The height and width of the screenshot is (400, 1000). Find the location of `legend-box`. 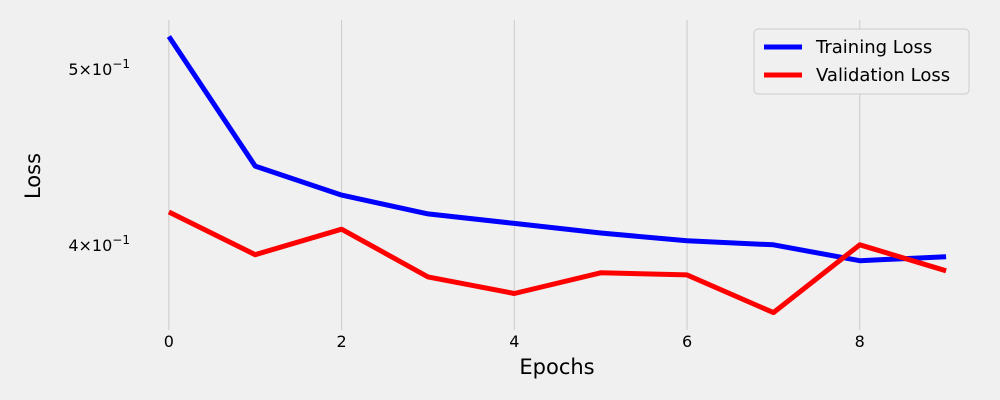

legend-box is located at coordinates (861, 61).